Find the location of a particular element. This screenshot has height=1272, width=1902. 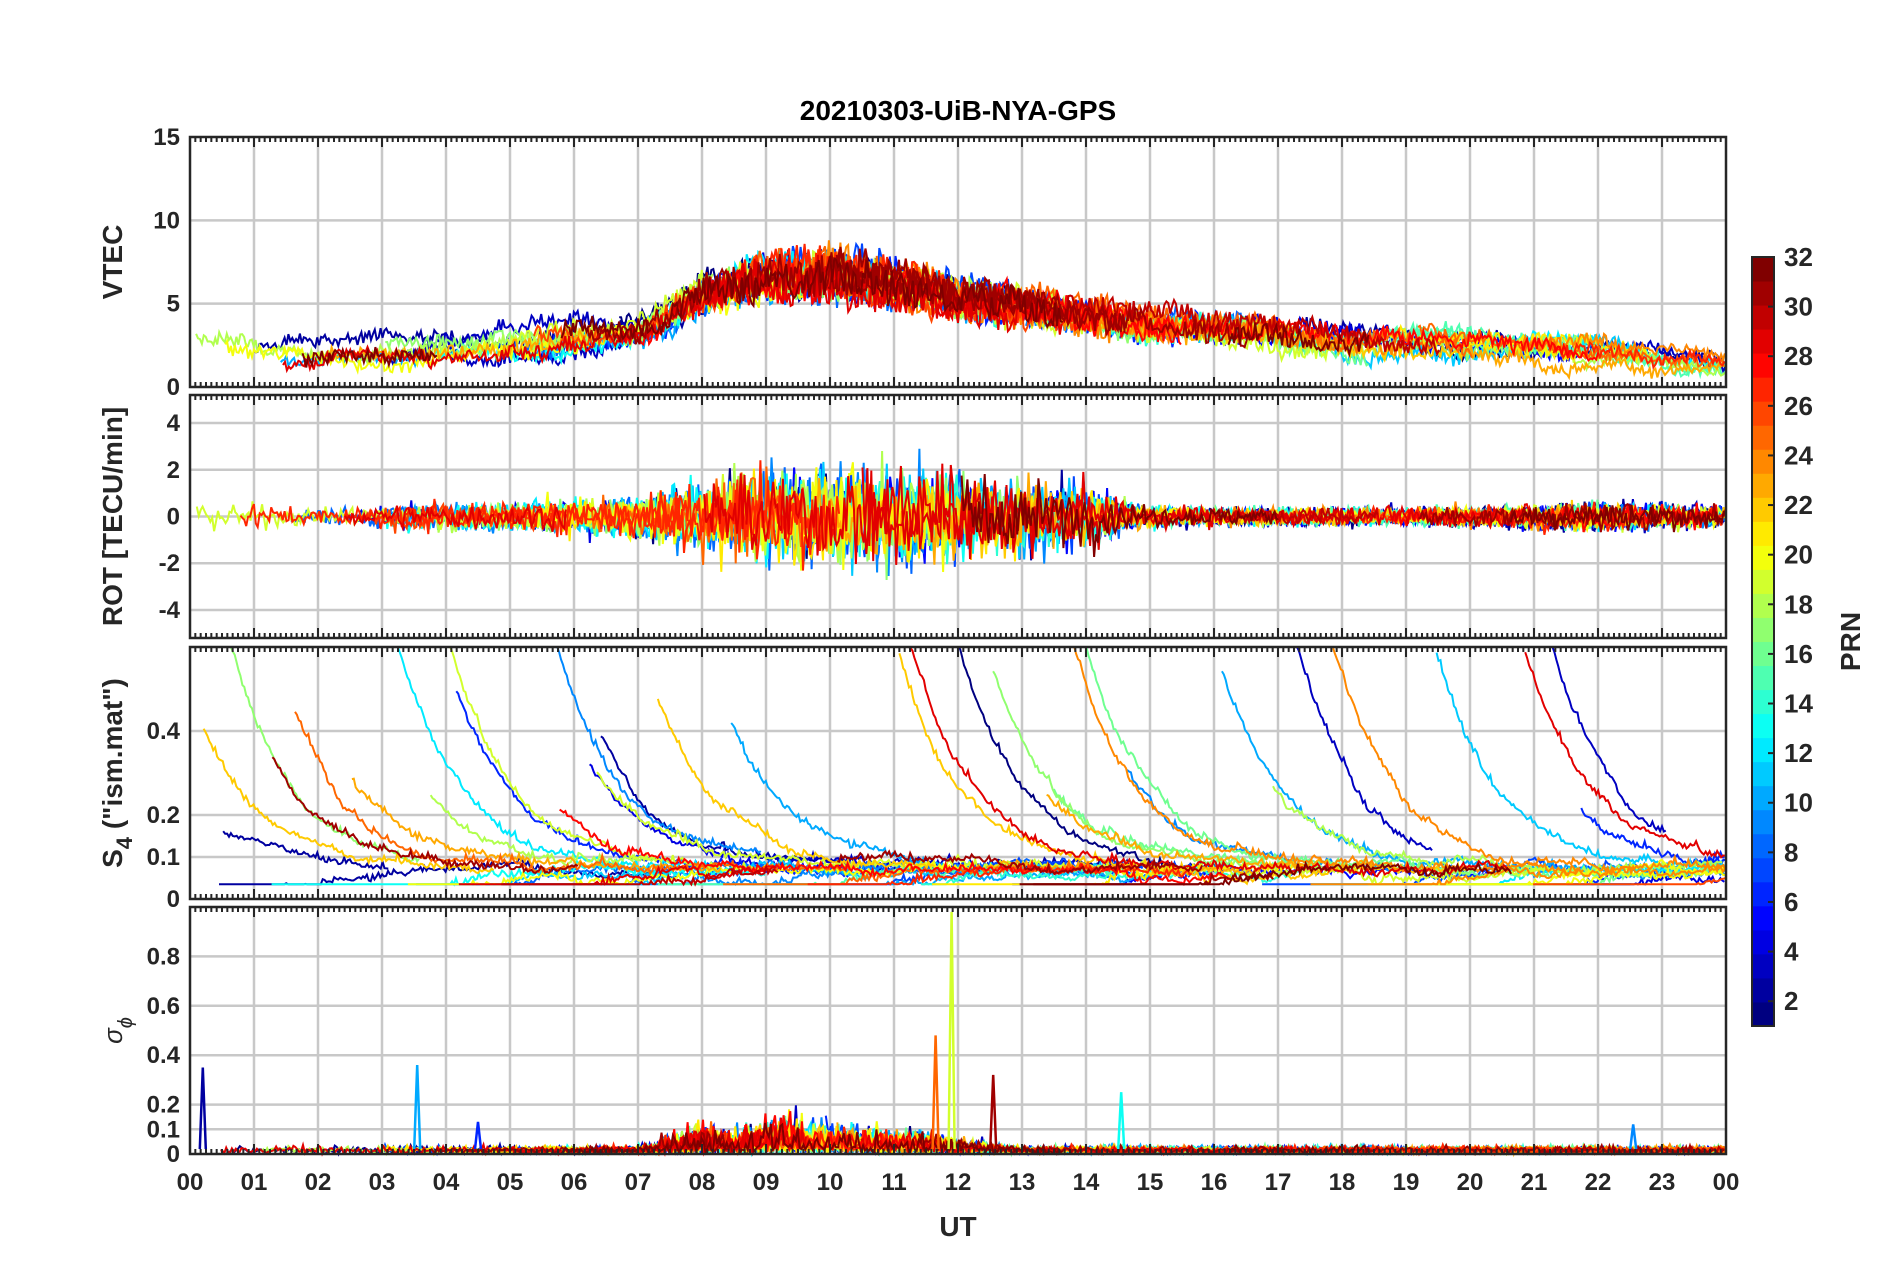

x-tick-label: 12 is located at coordinates (958, 1182).